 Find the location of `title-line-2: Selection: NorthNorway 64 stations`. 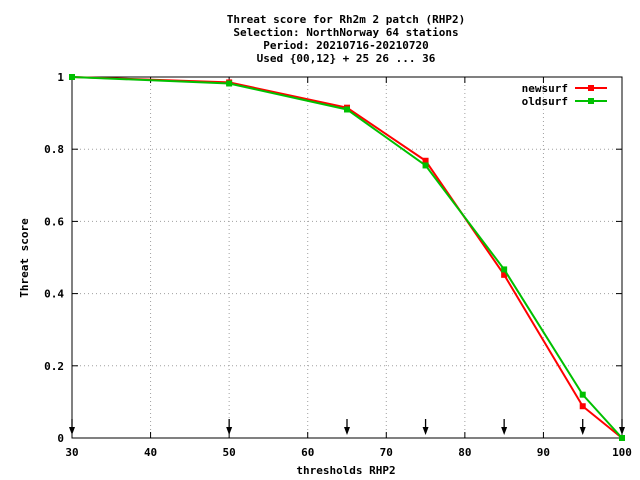

title-line-2: Selection: NorthNorway 64 stations is located at coordinates (345, 32).